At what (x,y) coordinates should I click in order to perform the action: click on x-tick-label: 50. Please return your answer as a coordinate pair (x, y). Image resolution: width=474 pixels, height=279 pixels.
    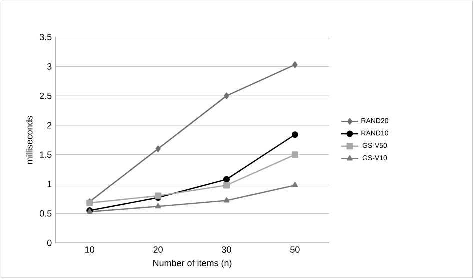
    Looking at the image, I should click on (295, 249).